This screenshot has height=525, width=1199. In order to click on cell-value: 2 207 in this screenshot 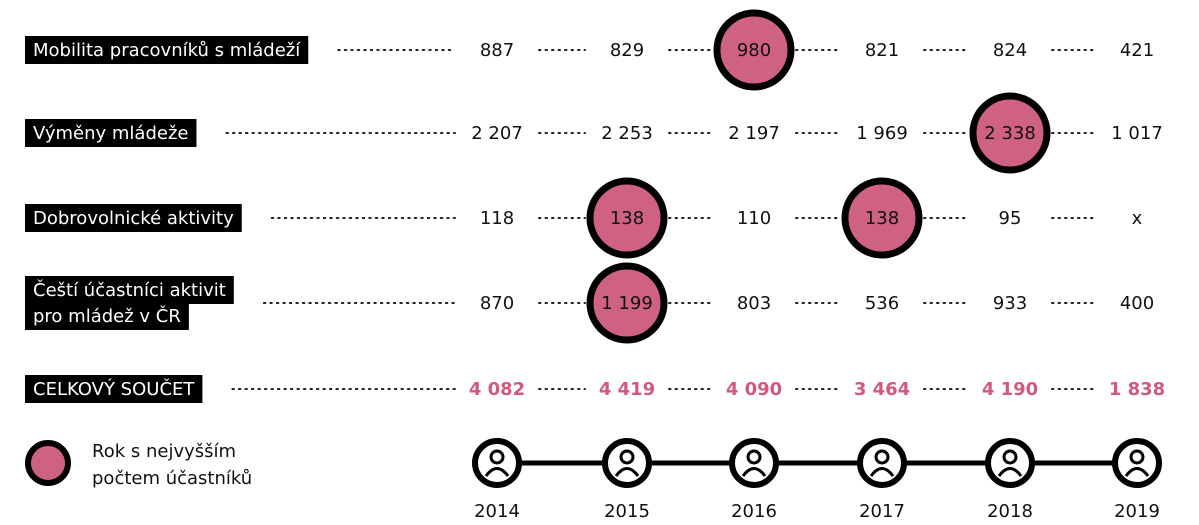, I will do `click(497, 133)`.